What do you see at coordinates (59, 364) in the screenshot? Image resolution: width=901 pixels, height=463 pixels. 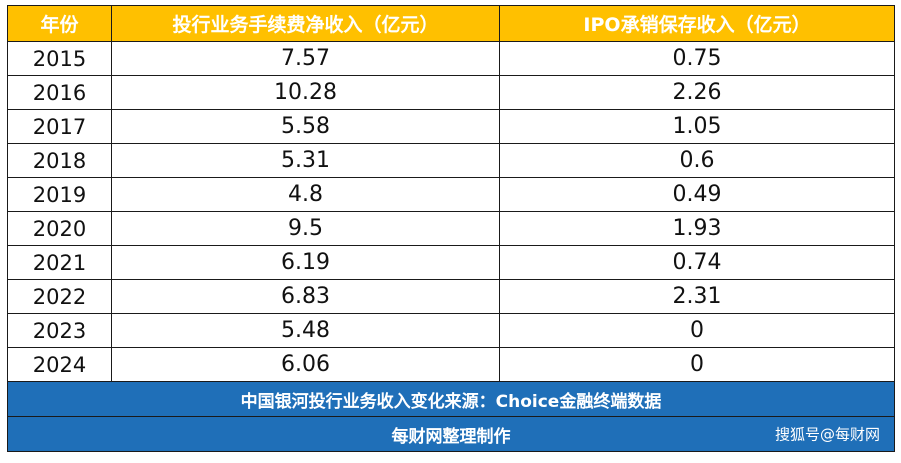 I see `year-cell: 2024` at bounding box center [59, 364].